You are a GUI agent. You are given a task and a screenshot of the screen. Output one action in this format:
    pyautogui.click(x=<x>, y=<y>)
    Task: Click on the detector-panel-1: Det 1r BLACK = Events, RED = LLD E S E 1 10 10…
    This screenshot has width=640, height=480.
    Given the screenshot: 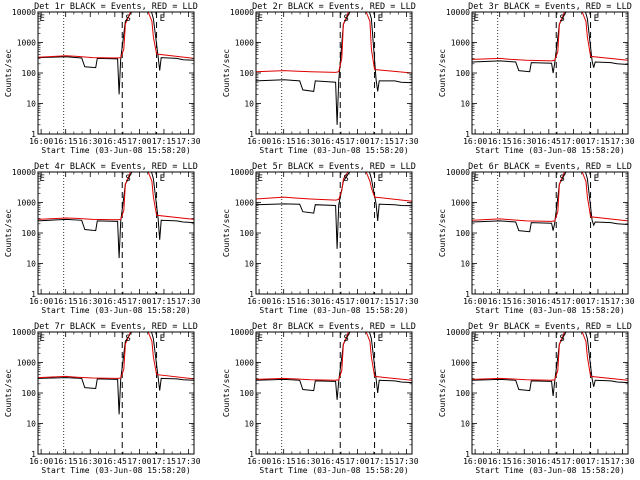 What is the action you would take?
    pyautogui.click(x=102, y=78)
    